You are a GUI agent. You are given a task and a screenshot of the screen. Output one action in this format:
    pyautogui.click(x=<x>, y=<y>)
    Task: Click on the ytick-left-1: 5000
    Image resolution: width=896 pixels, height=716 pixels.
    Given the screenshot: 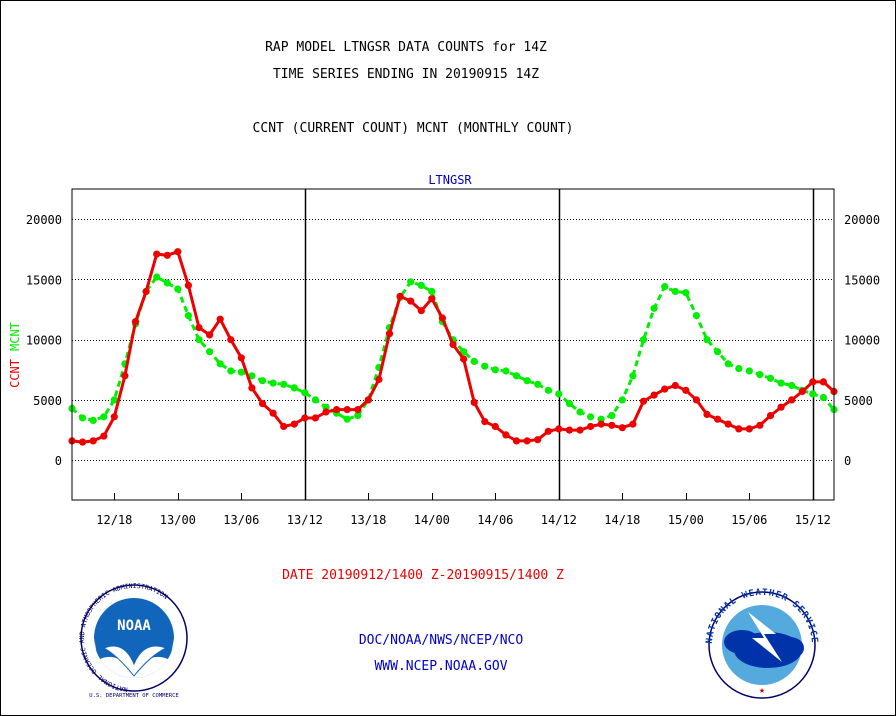 What is the action you would take?
    pyautogui.click(x=47, y=401)
    